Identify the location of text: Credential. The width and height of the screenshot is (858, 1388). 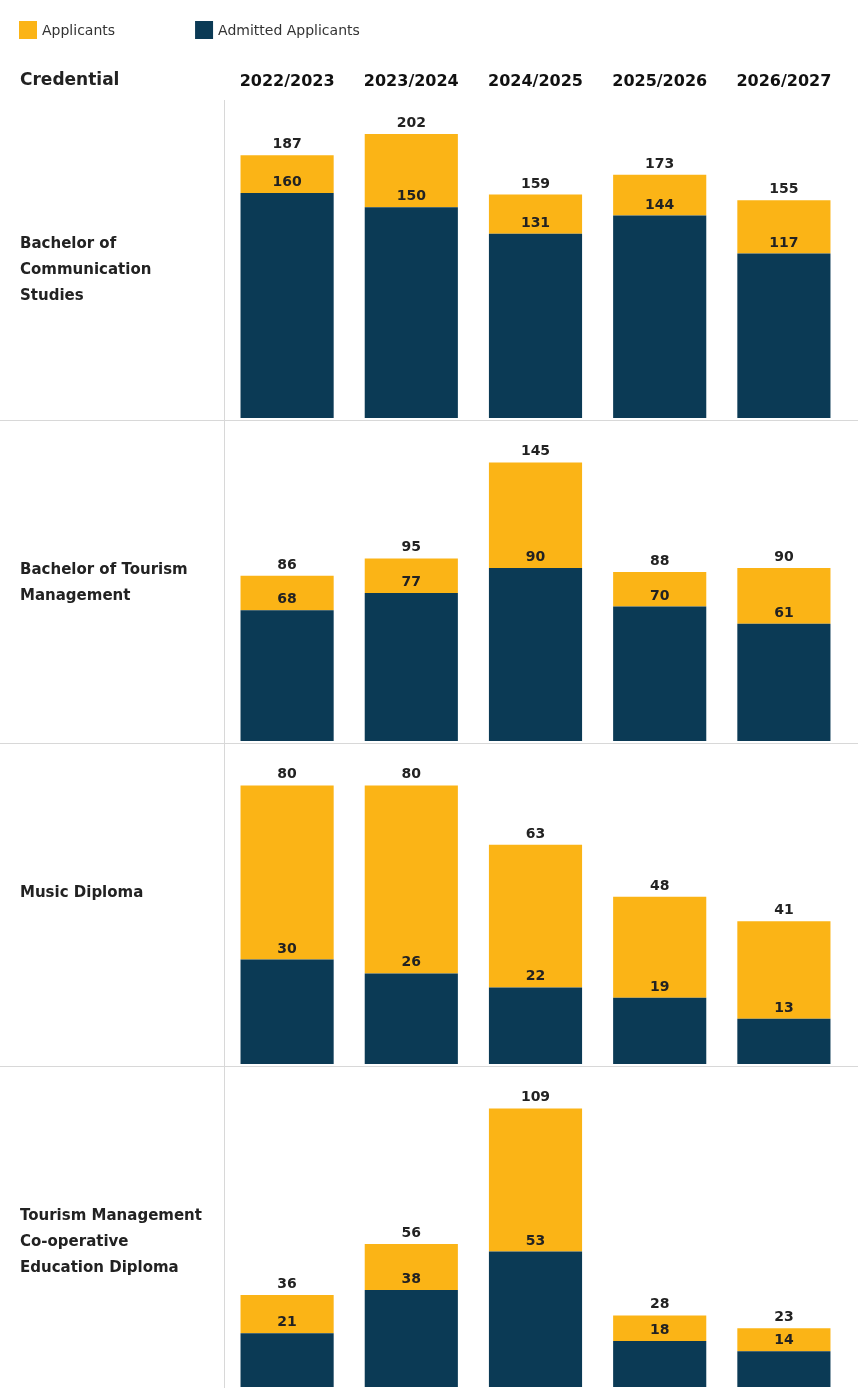
(70, 78).